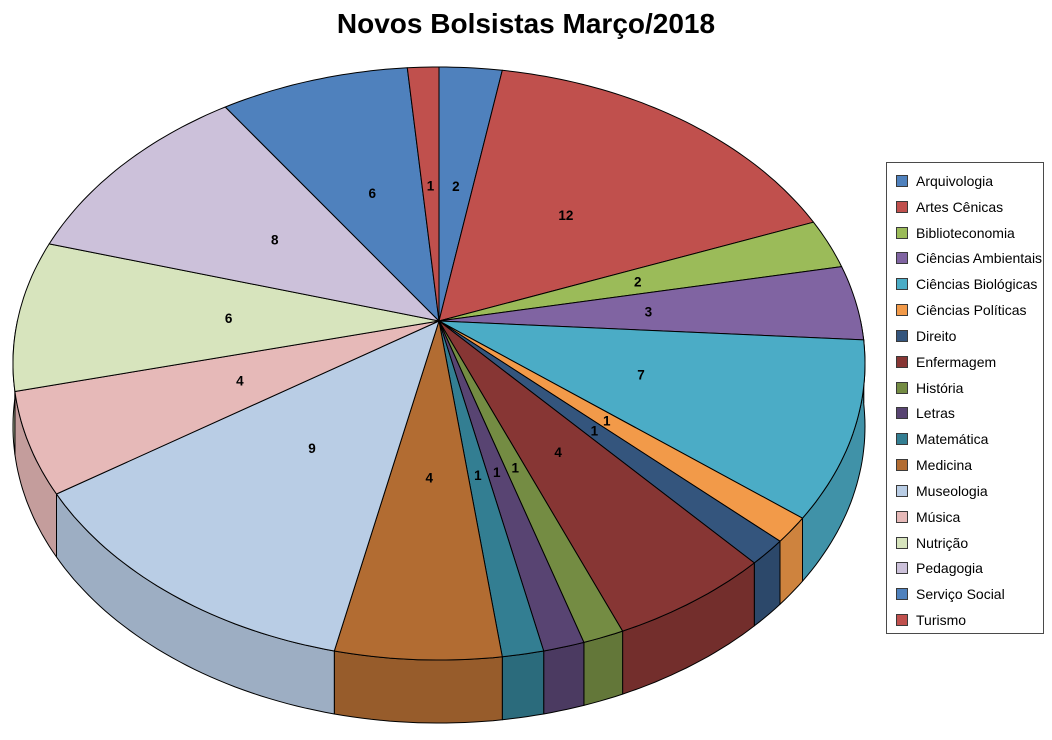 The height and width of the screenshot is (740, 1052). Describe the element at coordinates (312, 448) in the screenshot. I see `slice-value-label: 9` at that location.